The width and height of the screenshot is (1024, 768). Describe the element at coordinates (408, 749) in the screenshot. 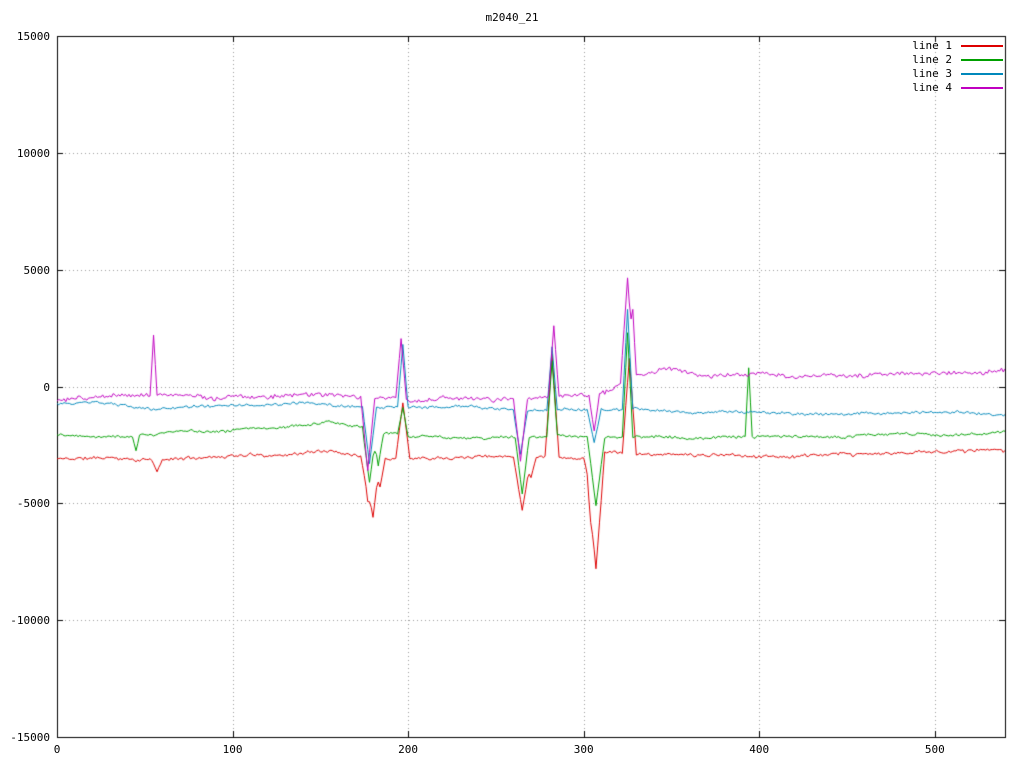

I see `x-tick-label: 200` at that location.